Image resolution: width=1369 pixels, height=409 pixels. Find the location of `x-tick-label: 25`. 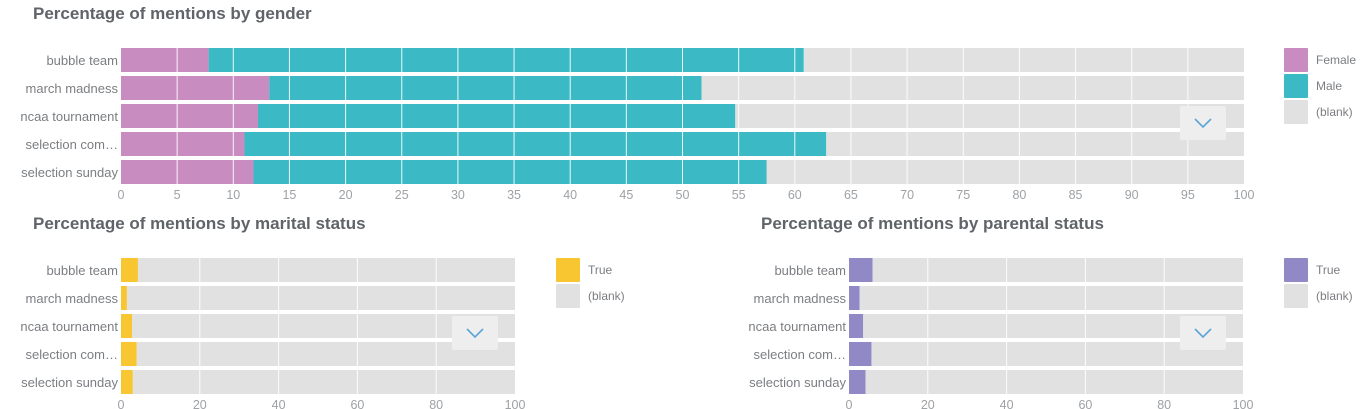

x-tick-label: 25 is located at coordinates (402, 195).